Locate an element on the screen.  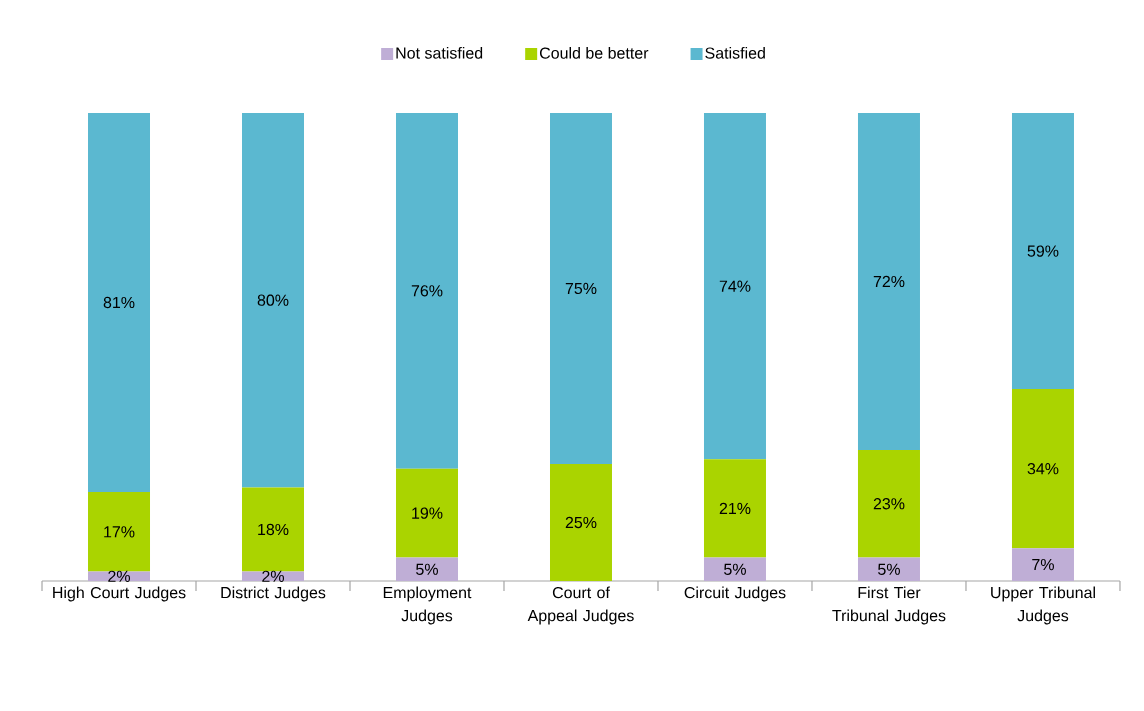
data-label: 21% is located at coordinates (735, 508).